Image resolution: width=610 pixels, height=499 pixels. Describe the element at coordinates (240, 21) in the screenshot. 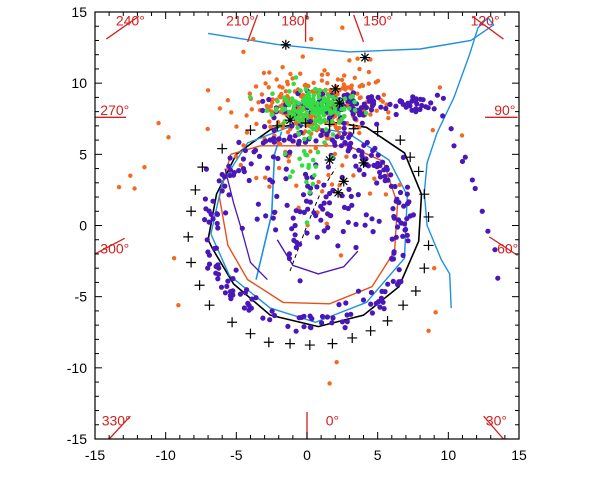

I see `angle-label: 210°` at that location.